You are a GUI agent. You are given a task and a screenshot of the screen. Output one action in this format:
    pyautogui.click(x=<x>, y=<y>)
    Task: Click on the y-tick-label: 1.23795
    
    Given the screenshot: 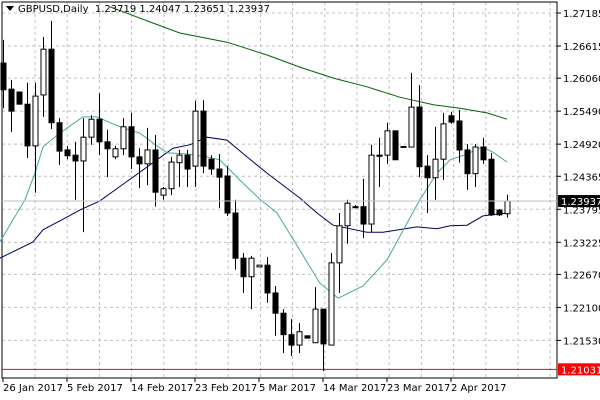 What is the action you would take?
    pyautogui.click(x=581, y=210)
    